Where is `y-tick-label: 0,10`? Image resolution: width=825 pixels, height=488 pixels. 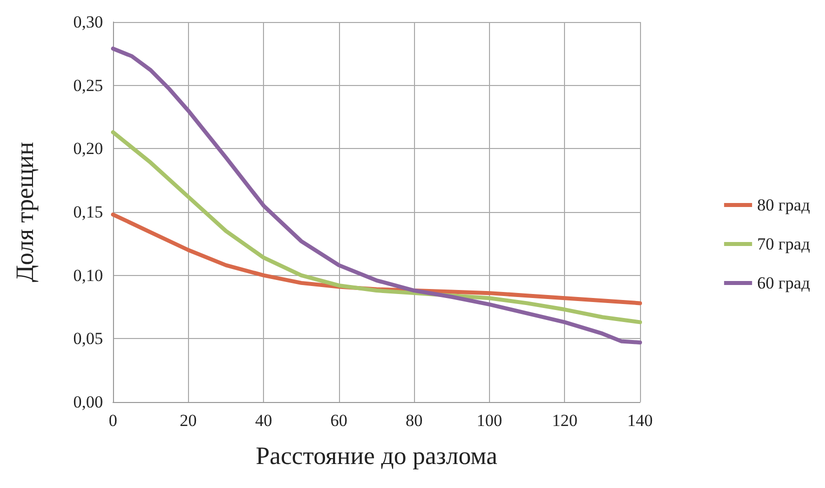 y-tick-label: 0,10 is located at coordinates (88, 275).